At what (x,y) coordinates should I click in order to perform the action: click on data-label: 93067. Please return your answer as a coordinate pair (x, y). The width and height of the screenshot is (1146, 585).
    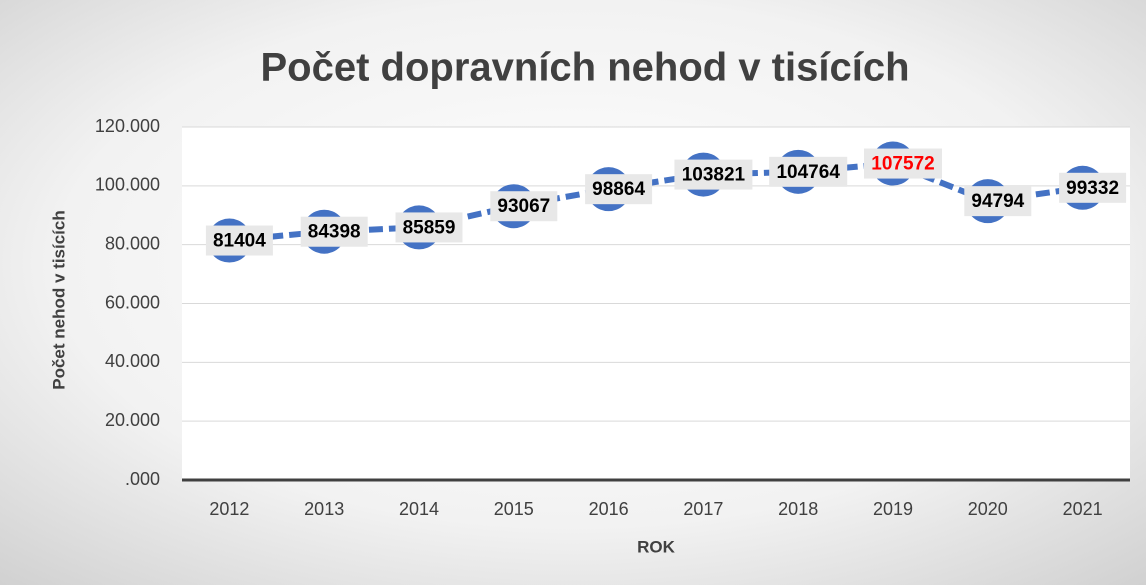
    Looking at the image, I should click on (524, 206).